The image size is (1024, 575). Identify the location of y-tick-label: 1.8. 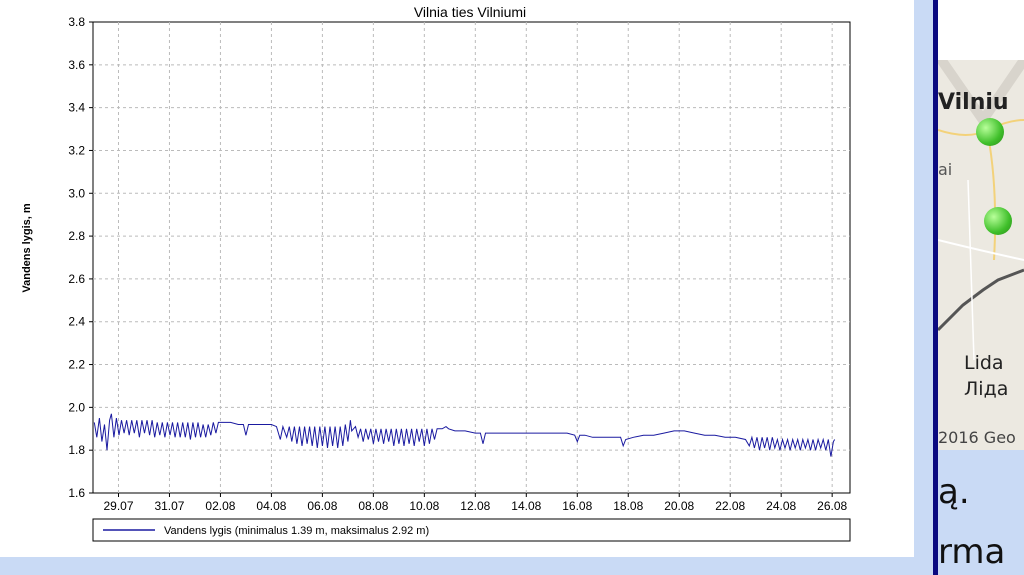
(76, 450).